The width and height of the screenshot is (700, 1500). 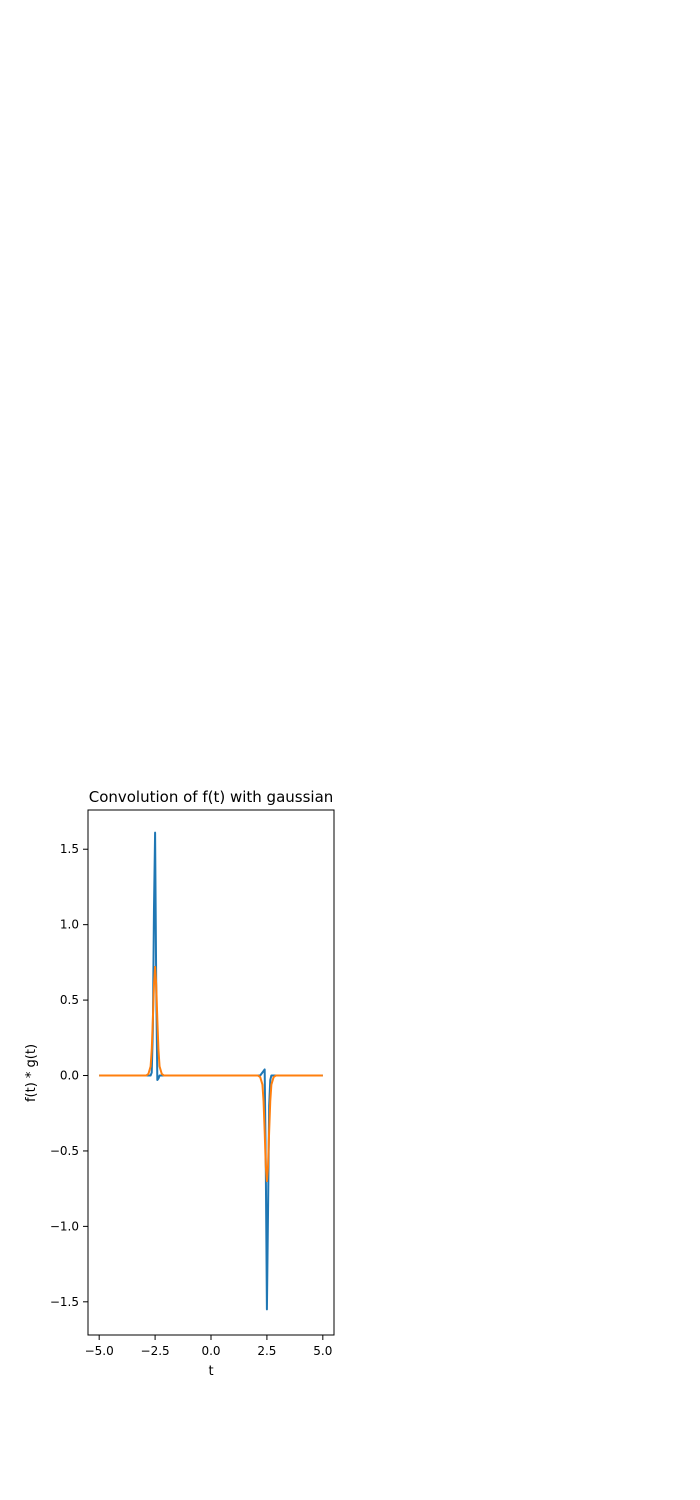 I want to click on y-tick-label: −0.5, so click(x=64, y=1151).